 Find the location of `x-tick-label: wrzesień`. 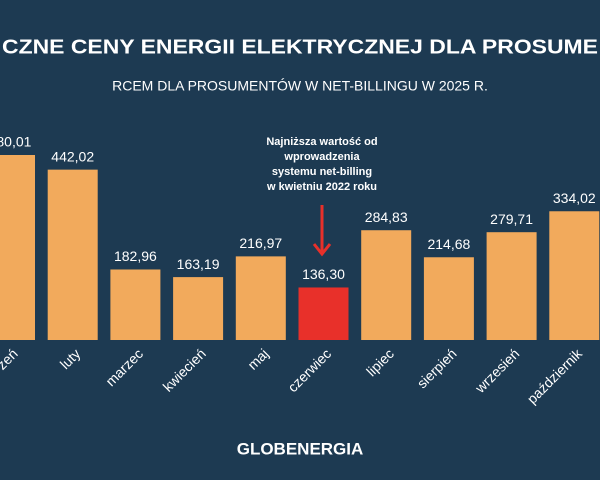

x-tick-label: wrzesień is located at coordinates (496, 370).